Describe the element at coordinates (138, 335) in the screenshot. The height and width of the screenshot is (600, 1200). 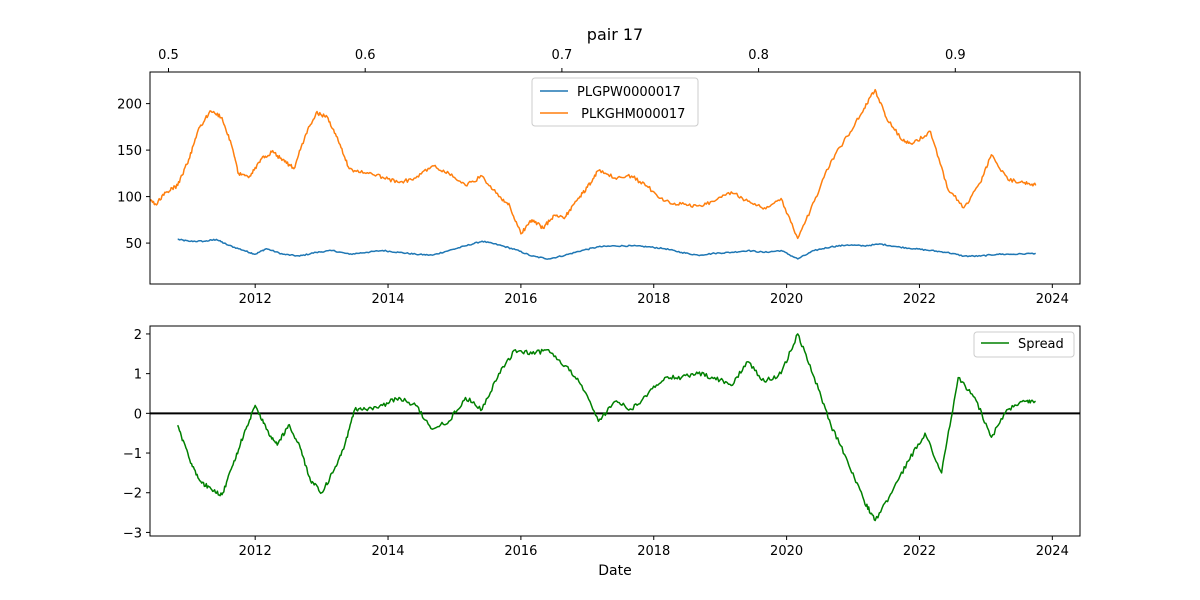
I see `y-tick-label: 2` at that location.